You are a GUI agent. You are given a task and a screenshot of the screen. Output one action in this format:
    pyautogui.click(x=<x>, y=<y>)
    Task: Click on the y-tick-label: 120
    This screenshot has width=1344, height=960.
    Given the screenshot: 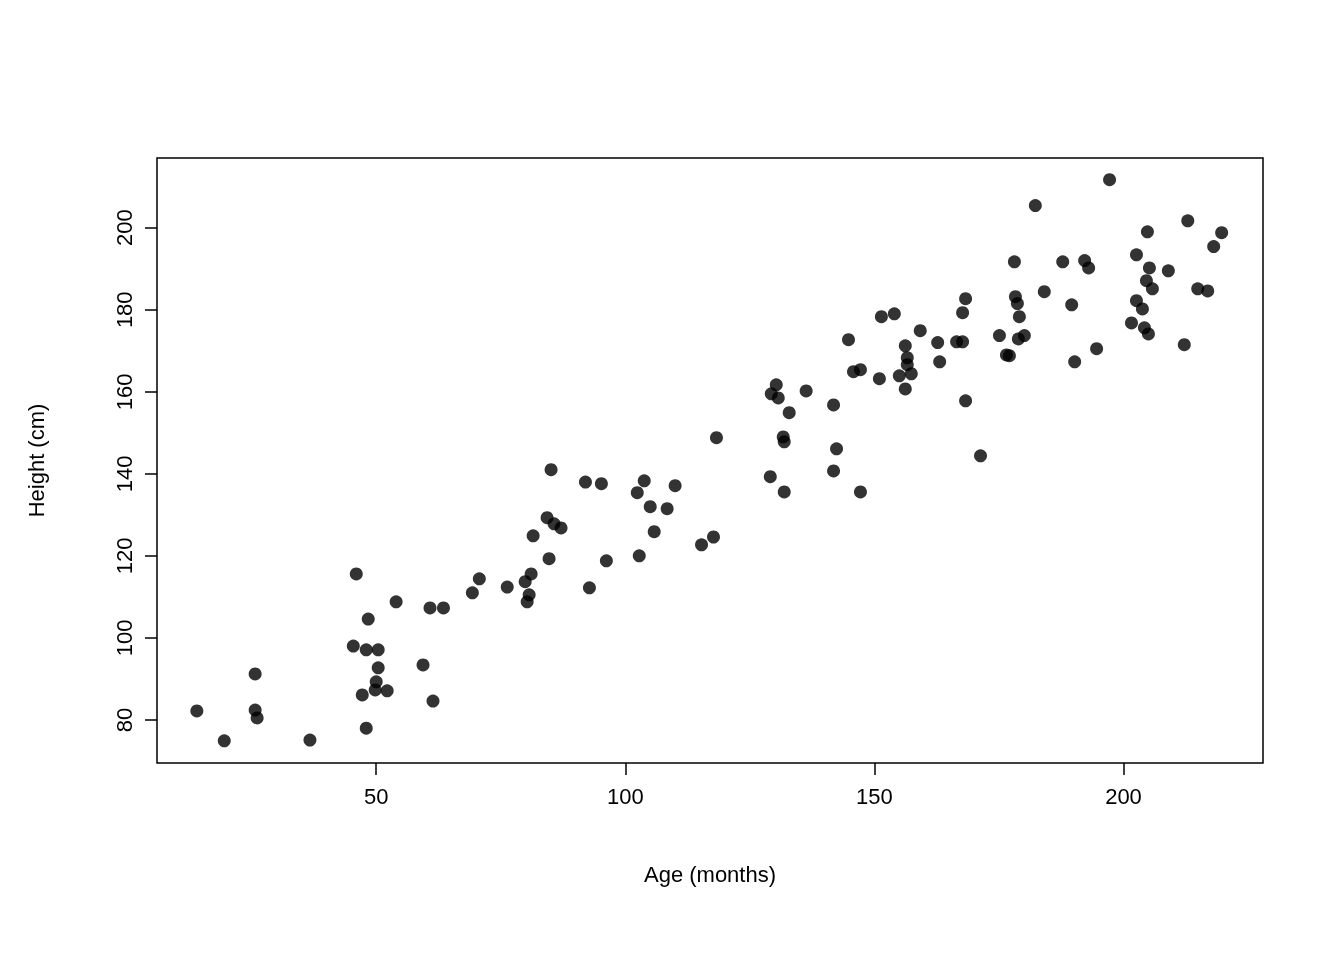 What is the action you would take?
    pyautogui.click(x=124, y=556)
    